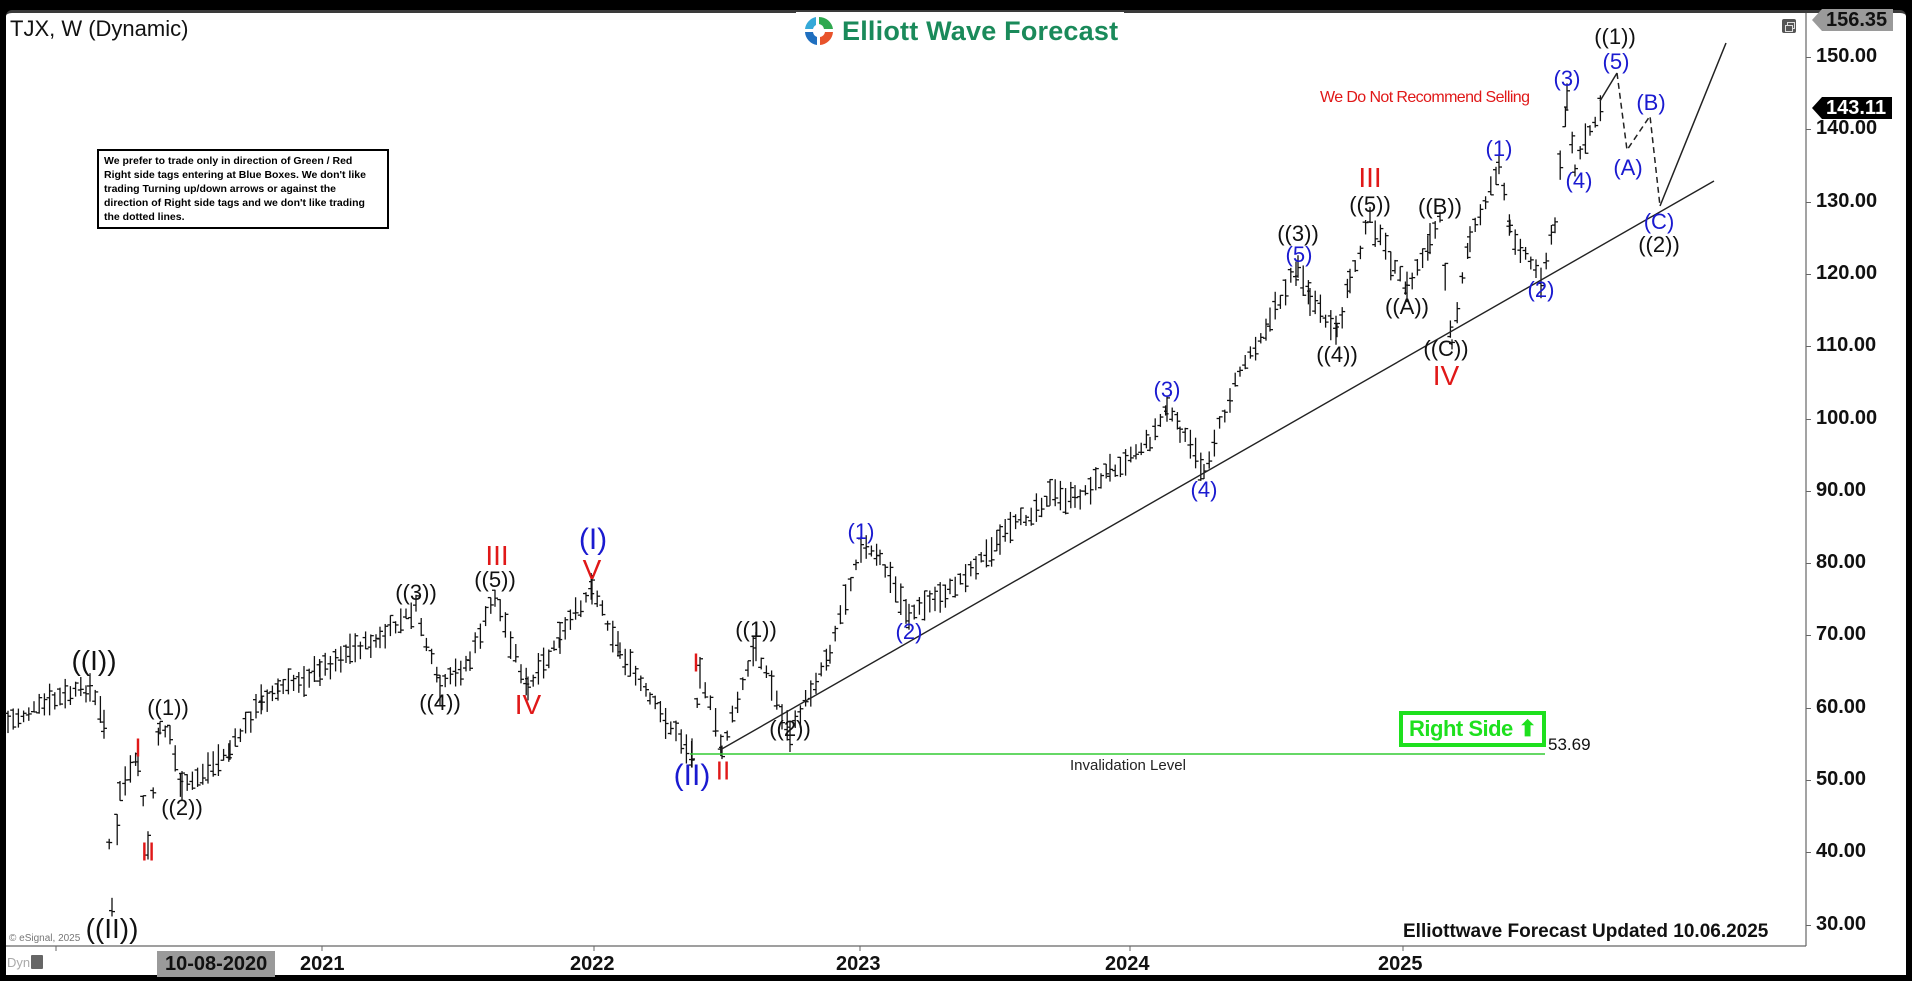 The height and width of the screenshot is (981, 1912). Describe the element at coordinates (1846, 345) in the screenshot. I see `y-tick-label: 110.00` at that location.